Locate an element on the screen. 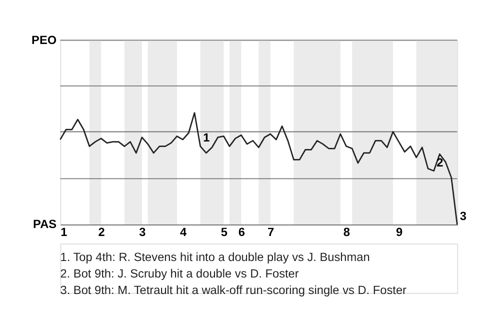  text: 3. Bot 9th: M. Tetrault hit a walk-off run-scoring single vs D. Foster is located at coordinates (233, 289).